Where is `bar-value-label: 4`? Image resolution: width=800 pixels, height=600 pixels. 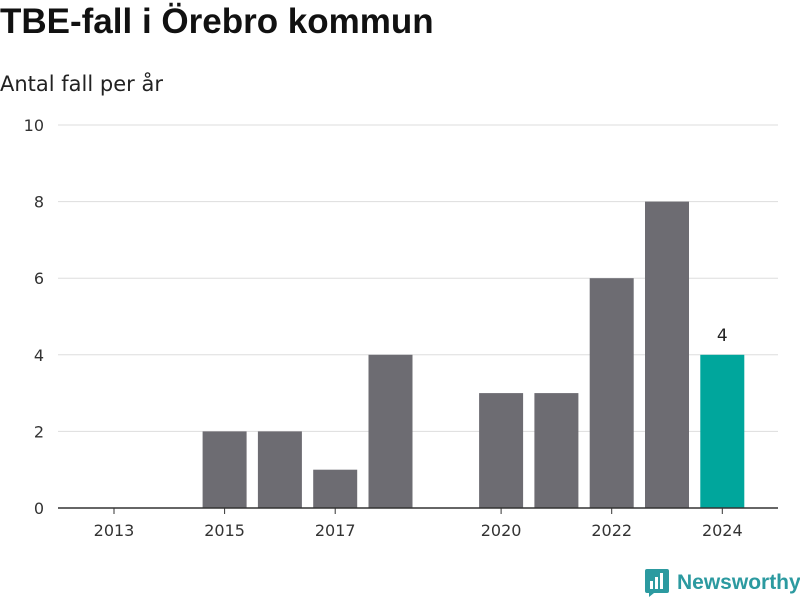 bar-value-label: 4 is located at coordinates (722, 336).